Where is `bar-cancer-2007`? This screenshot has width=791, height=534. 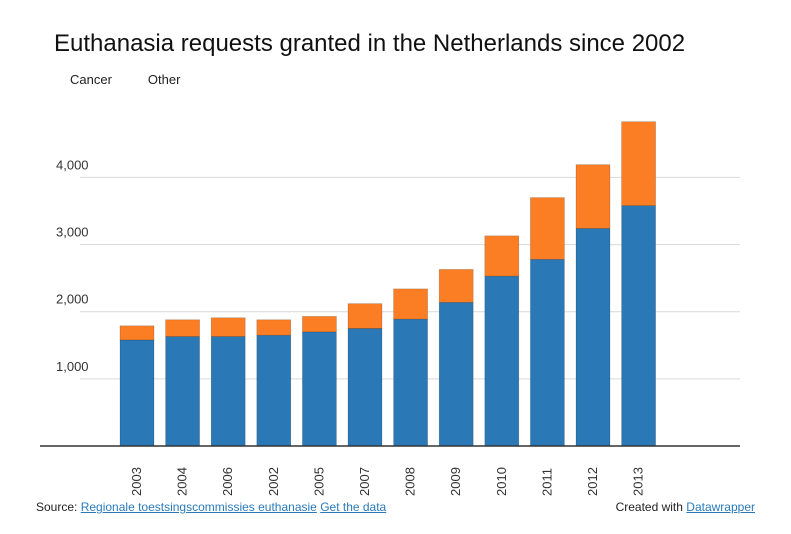 bar-cancer-2007 is located at coordinates (365, 387).